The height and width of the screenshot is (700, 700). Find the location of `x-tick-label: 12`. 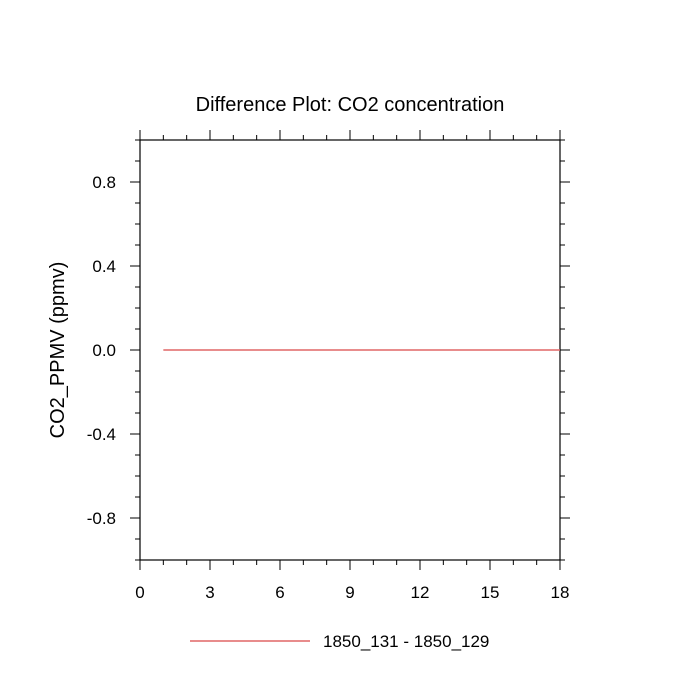

x-tick-label: 12 is located at coordinates (420, 592).